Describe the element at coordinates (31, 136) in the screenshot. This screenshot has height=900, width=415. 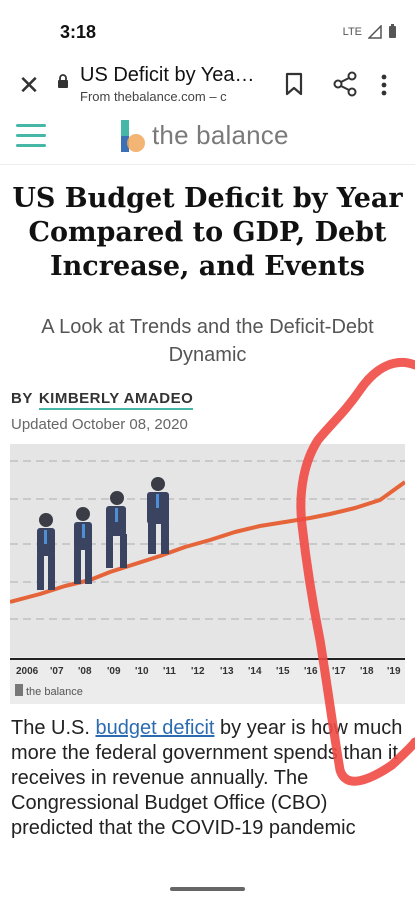
I see `menu-icon` at that location.